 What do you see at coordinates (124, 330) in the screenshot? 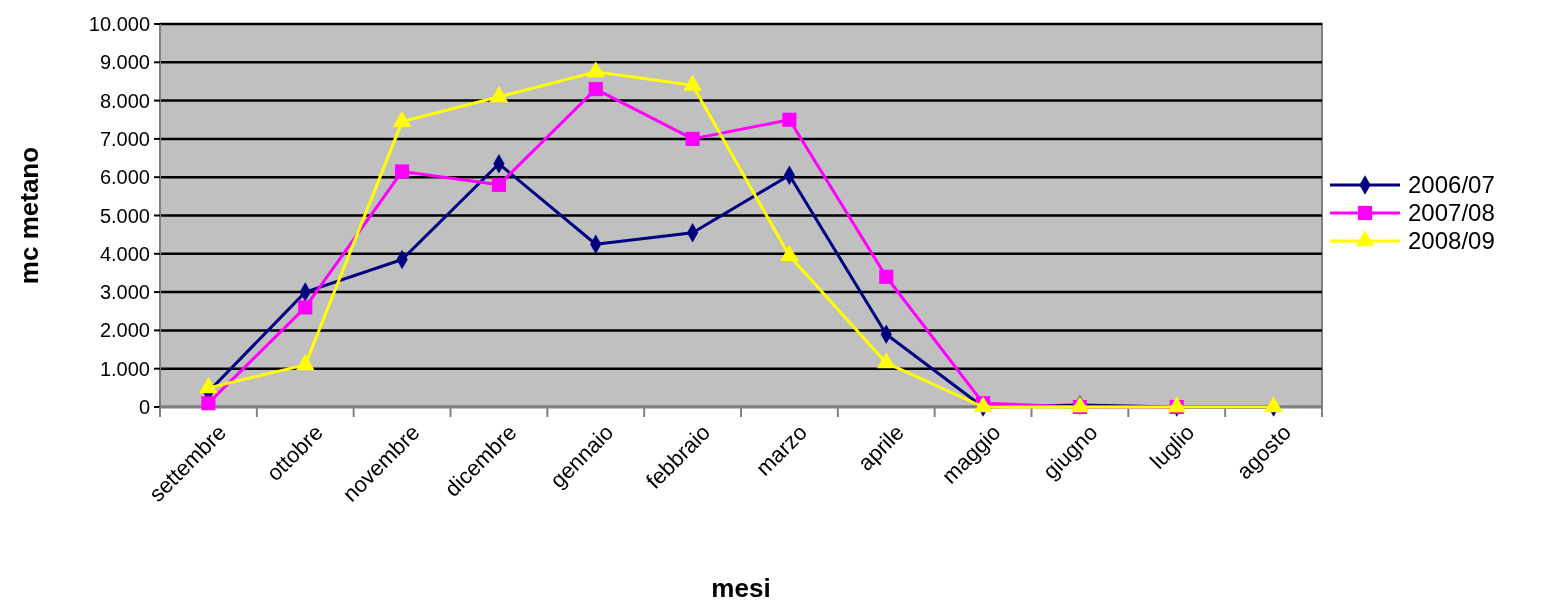
I see `y-tick-label: 2.000` at bounding box center [124, 330].